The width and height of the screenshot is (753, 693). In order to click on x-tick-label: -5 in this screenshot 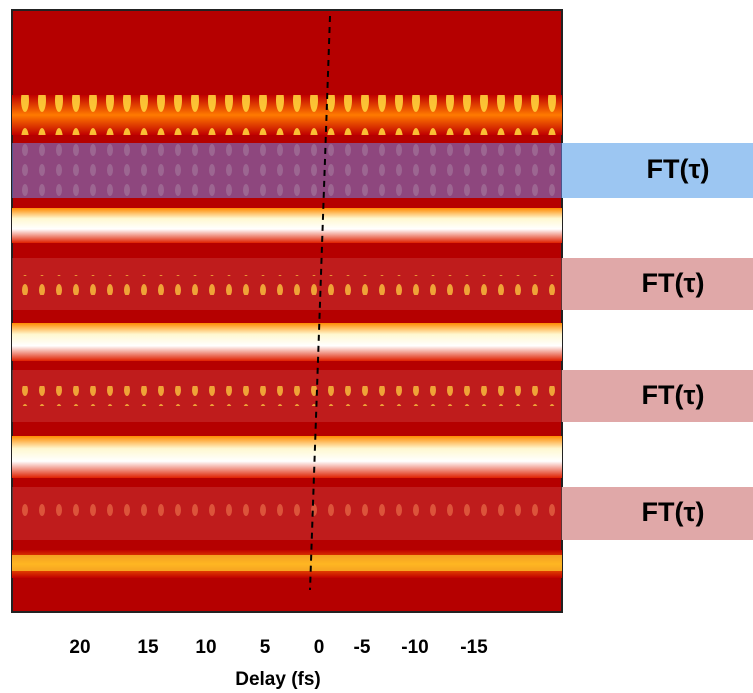, I will do `click(362, 647)`.